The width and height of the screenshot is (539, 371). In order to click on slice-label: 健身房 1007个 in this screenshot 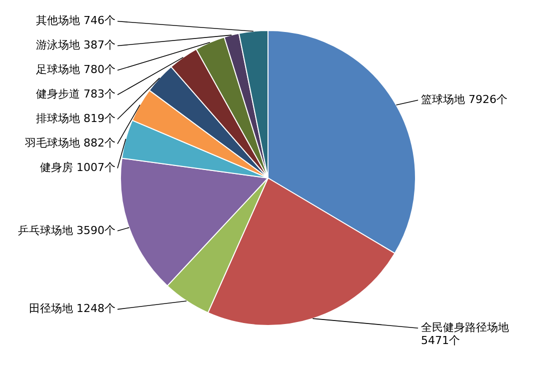, I will do `click(78, 167)`.